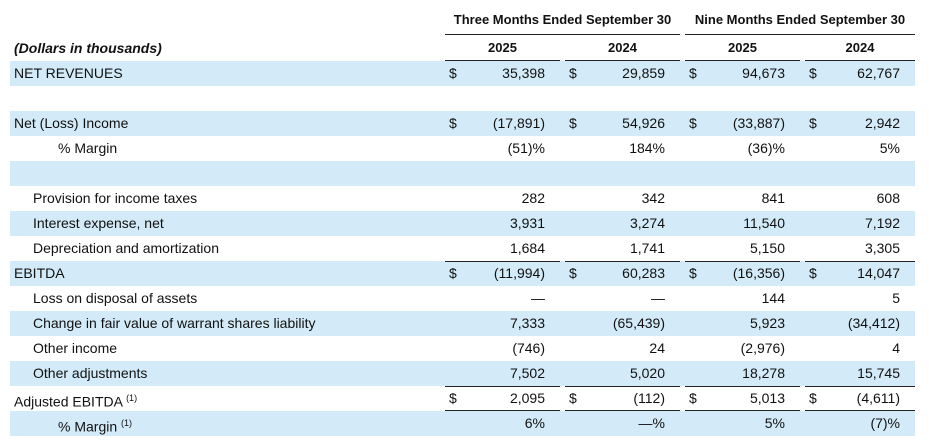 The image size is (929, 446). I want to click on value: (34,412), so click(873, 323).